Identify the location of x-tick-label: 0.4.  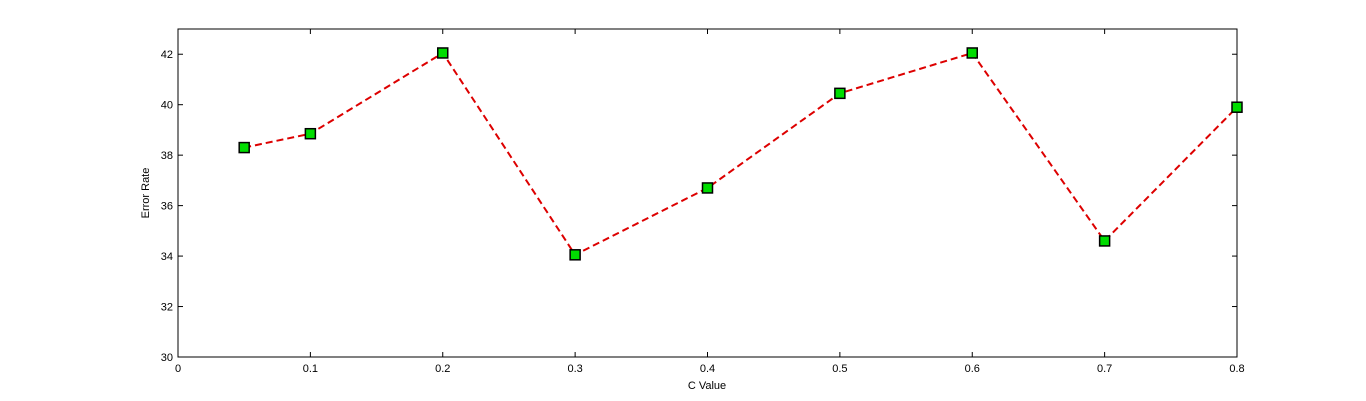
(707, 369).